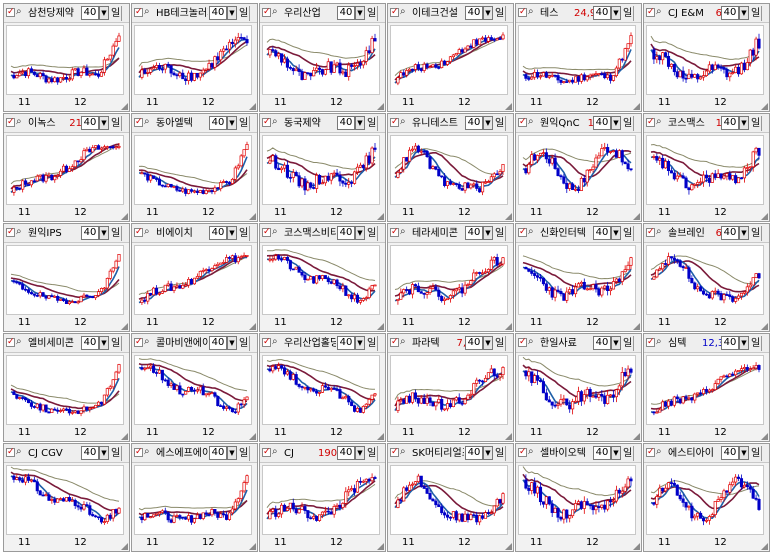 Image resolution: width=773 pixels, height=554 pixels. I want to click on stock-name: 심텍, so click(677, 343).